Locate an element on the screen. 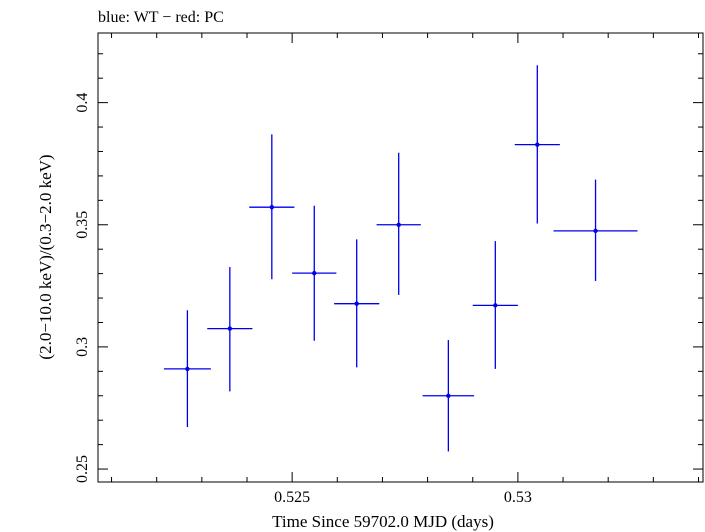  y-tick-label: 0.4 is located at coordinates (82, 103).